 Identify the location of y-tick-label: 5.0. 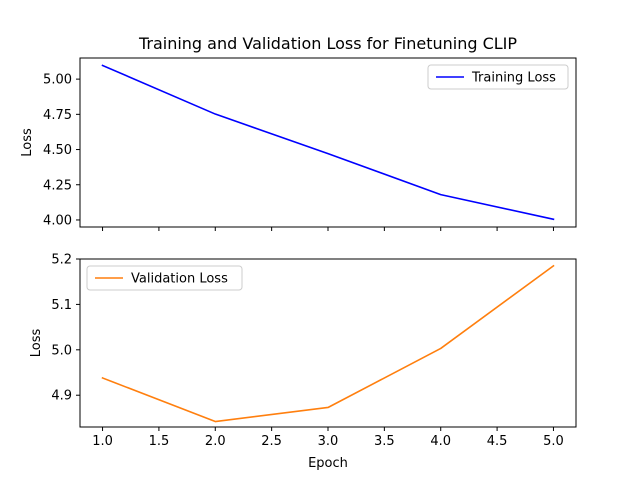
(61, 350).